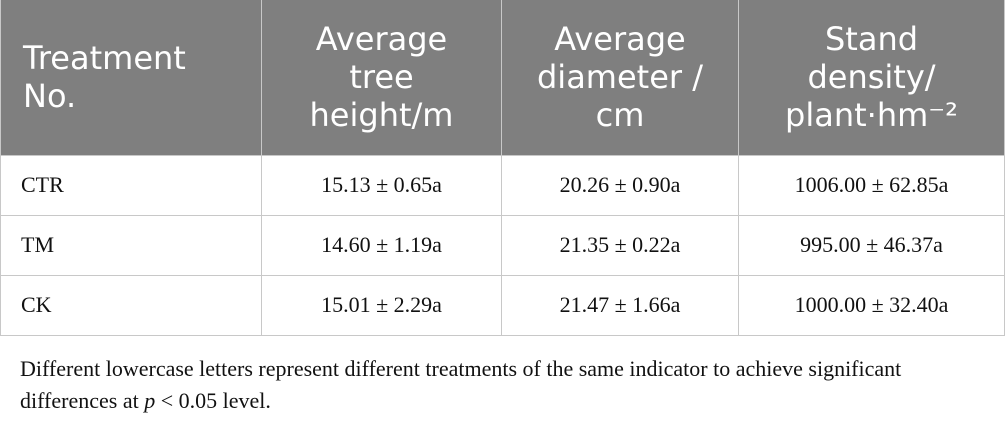 The image size is (1005, 430). I want to click on treatment-cell: CK, so click(131, 305).